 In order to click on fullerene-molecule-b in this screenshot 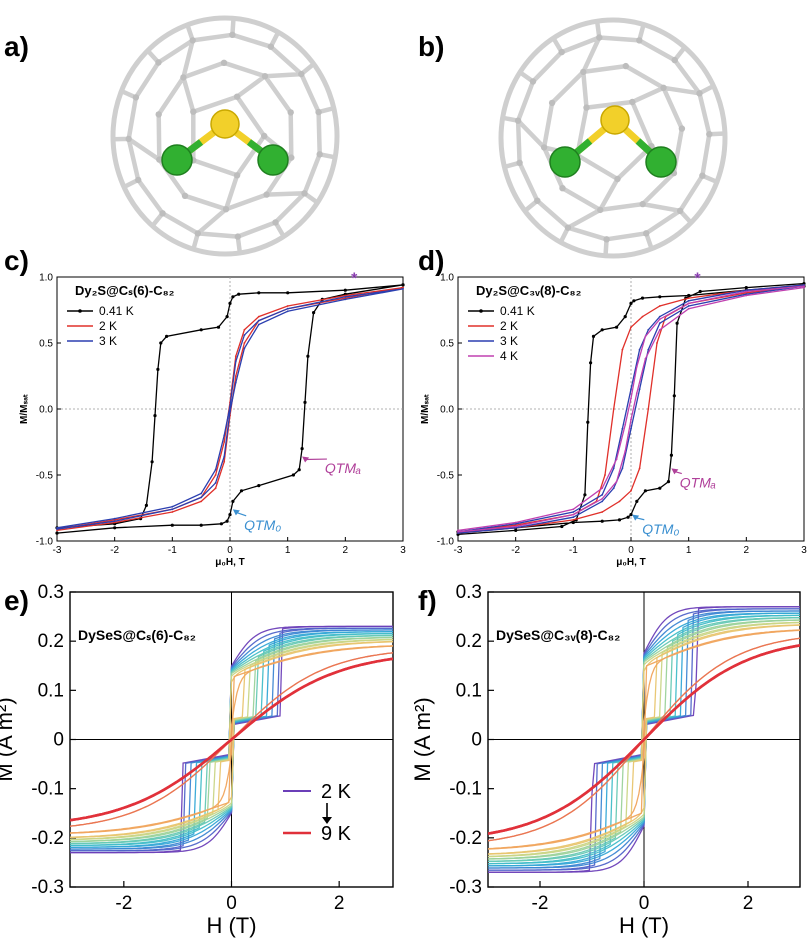, I will do `click(613, 138)`.